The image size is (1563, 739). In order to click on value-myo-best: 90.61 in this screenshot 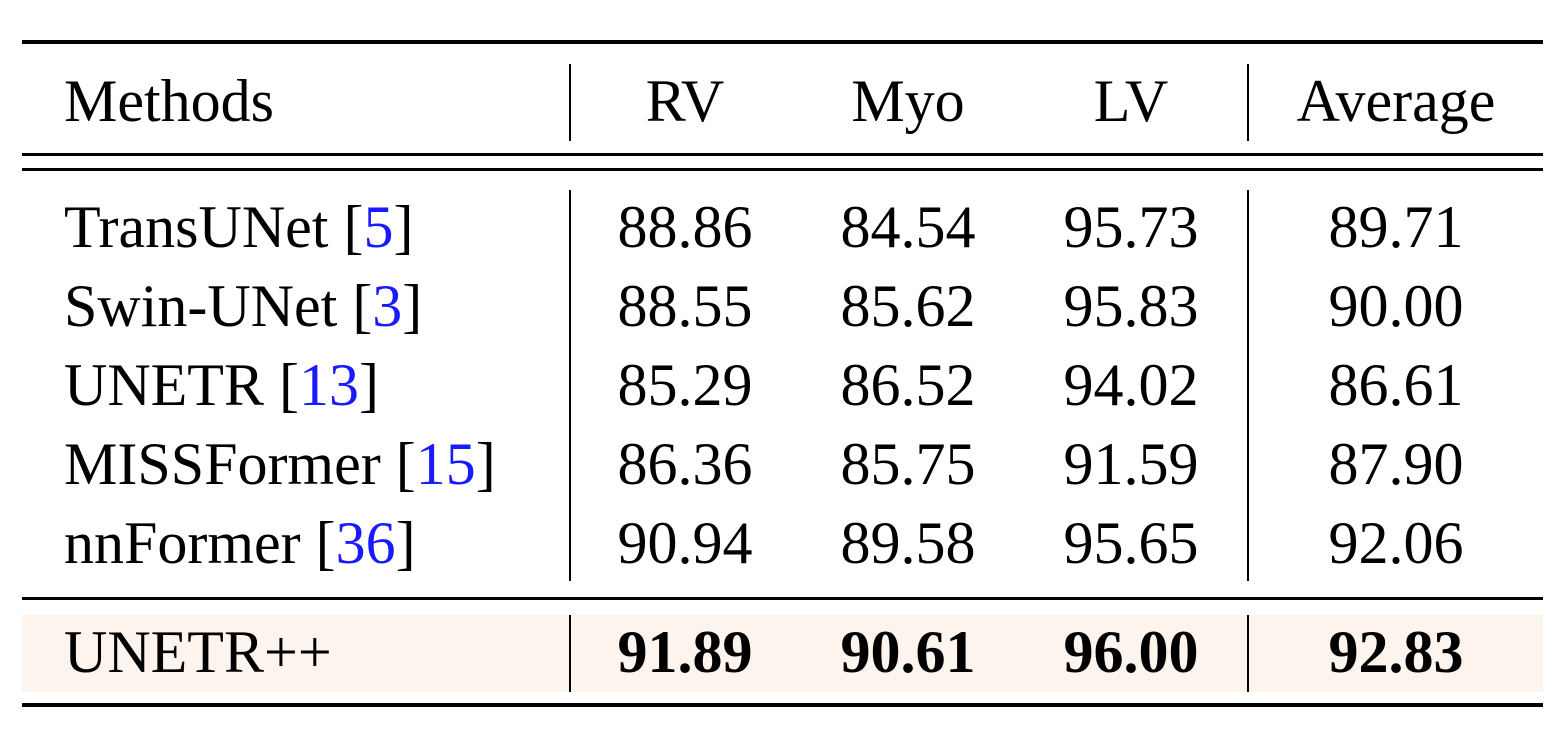, I will do `click(908, 652)`.